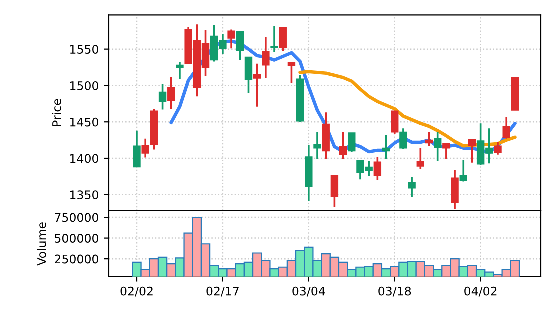 The width and height of the screenshot is (556, 322). I want to click on x-tick-label: 04/02, so click(480, 291).